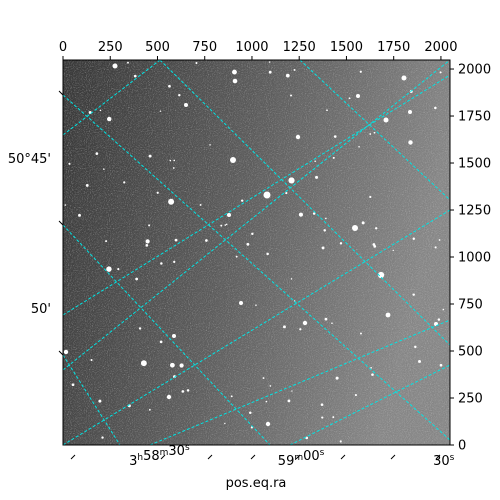  Describe the element at coordinates (204, 47) in the screenshot. I see `top-tick-label: 750` at that location.